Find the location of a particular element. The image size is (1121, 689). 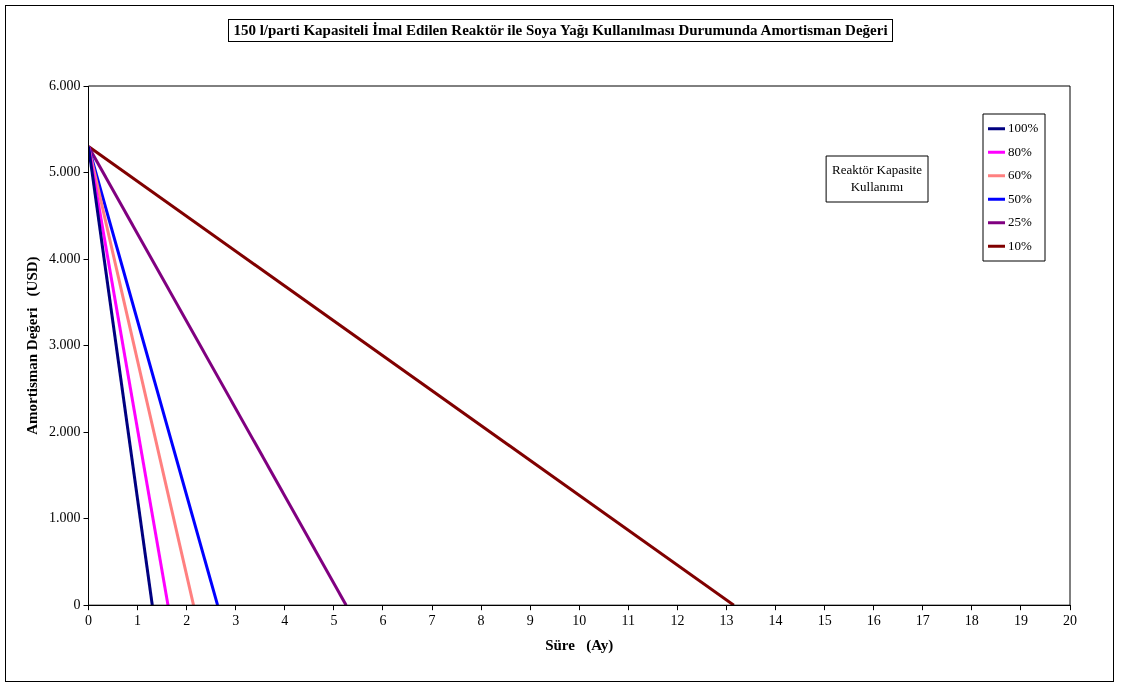

y-tick-label: 2.000 is located at coordinates (65, 431).